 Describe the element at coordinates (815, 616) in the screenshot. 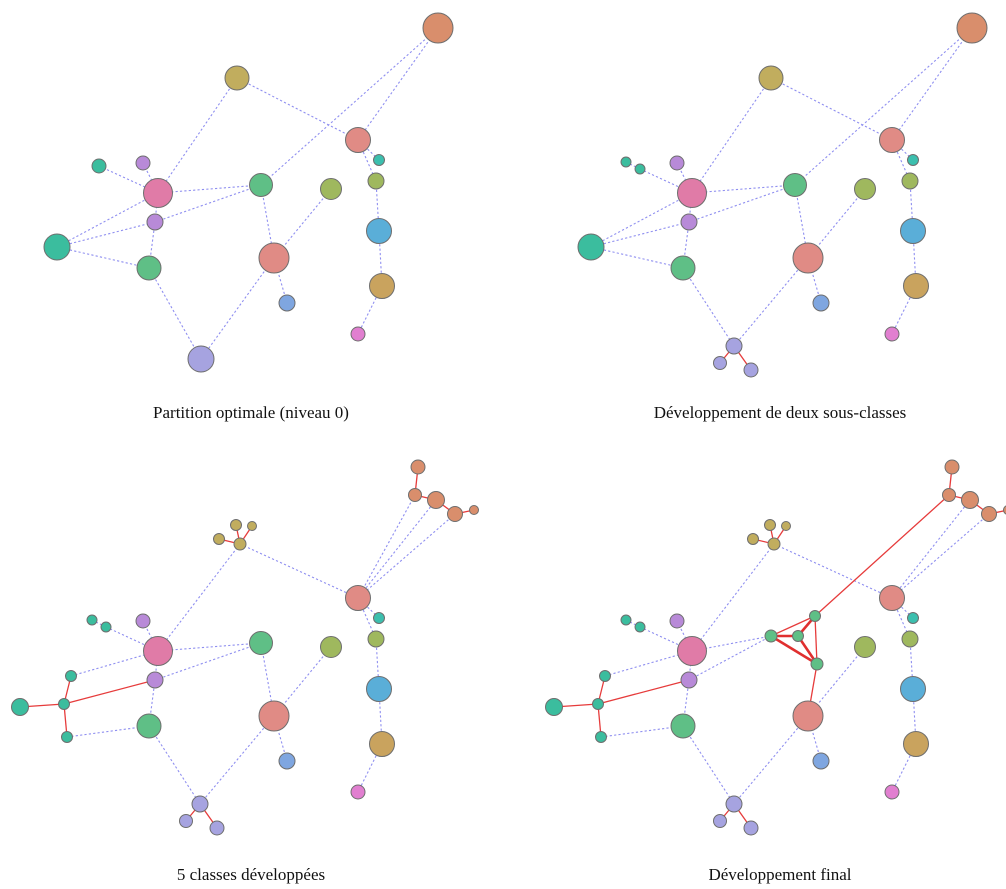

I see `node-gA` at that location.